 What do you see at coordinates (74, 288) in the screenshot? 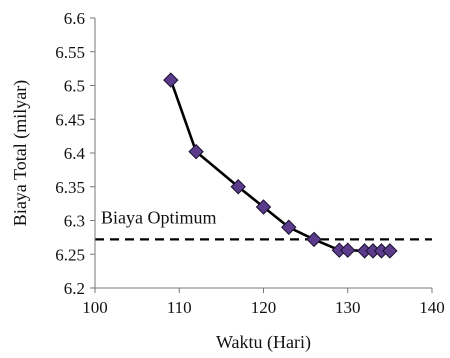
I see `y-tick-label: 6.2` at bounding box center [74, 288].